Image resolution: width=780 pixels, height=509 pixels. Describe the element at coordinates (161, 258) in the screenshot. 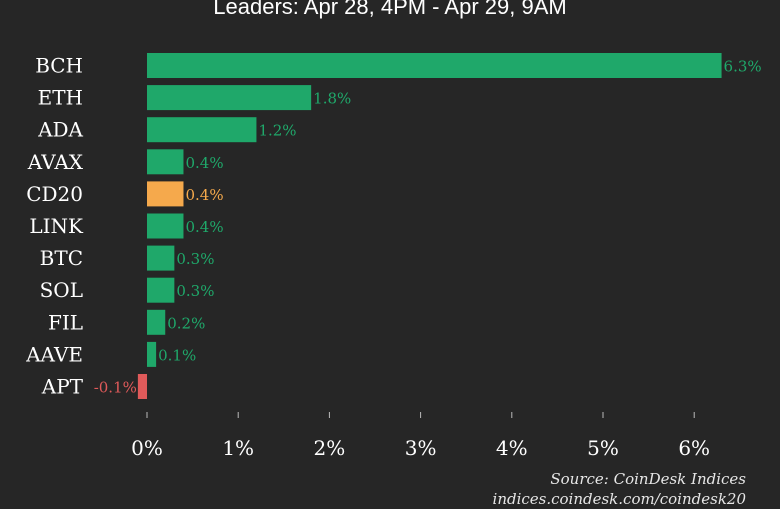

I see `bar-btc` at that location.